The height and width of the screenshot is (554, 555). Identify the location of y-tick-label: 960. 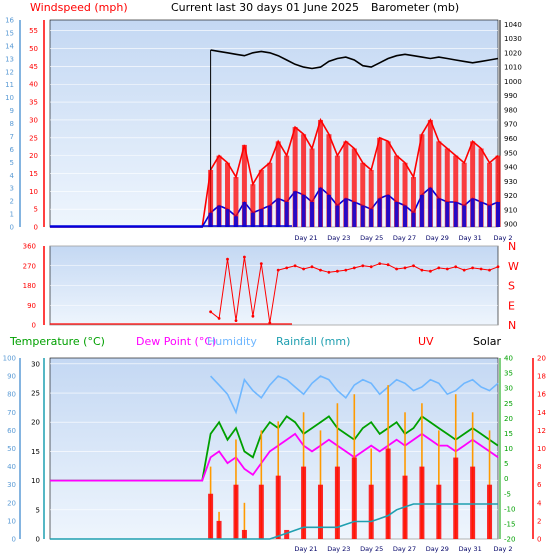
(510, 139).